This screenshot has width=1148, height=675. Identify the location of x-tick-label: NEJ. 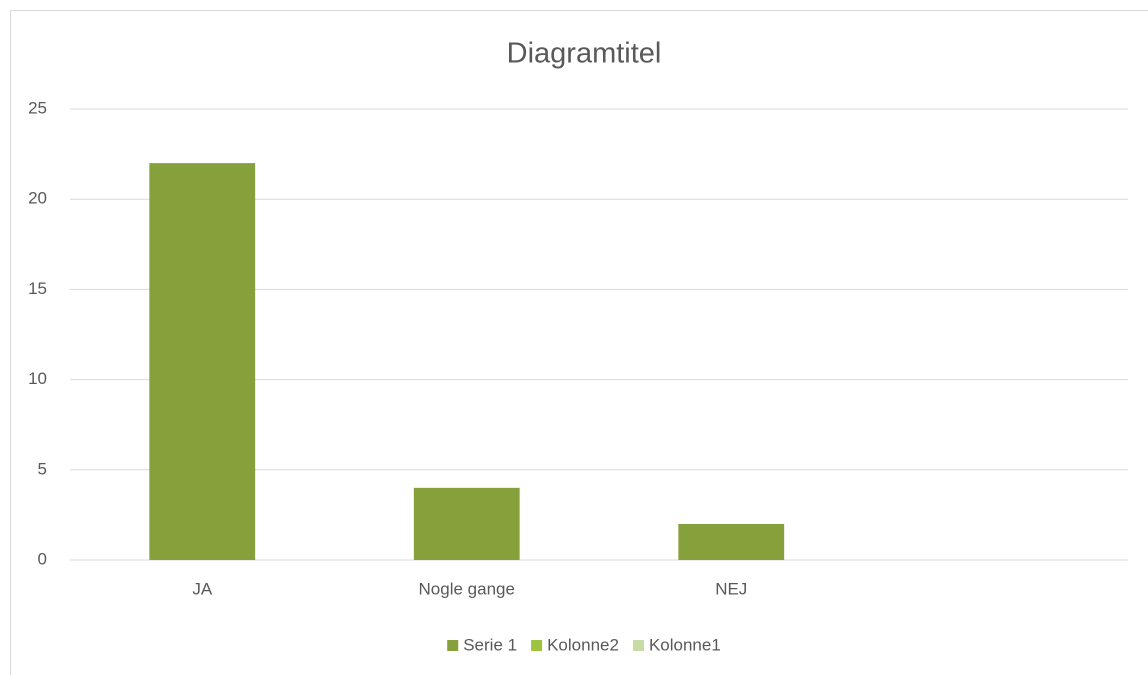
(731, 588).